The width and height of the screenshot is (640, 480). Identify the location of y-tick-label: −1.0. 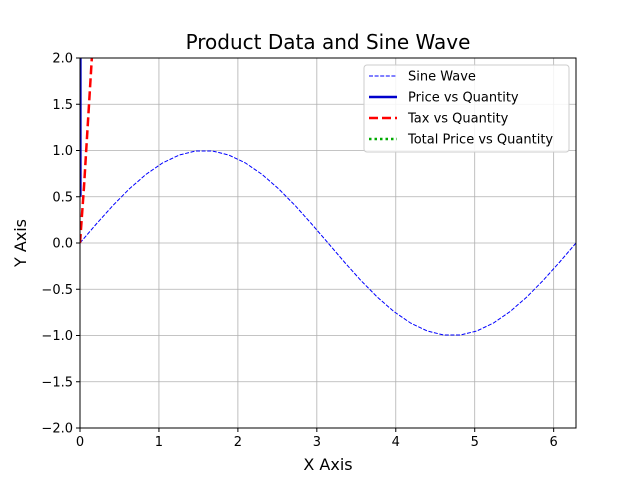
(57, 336).